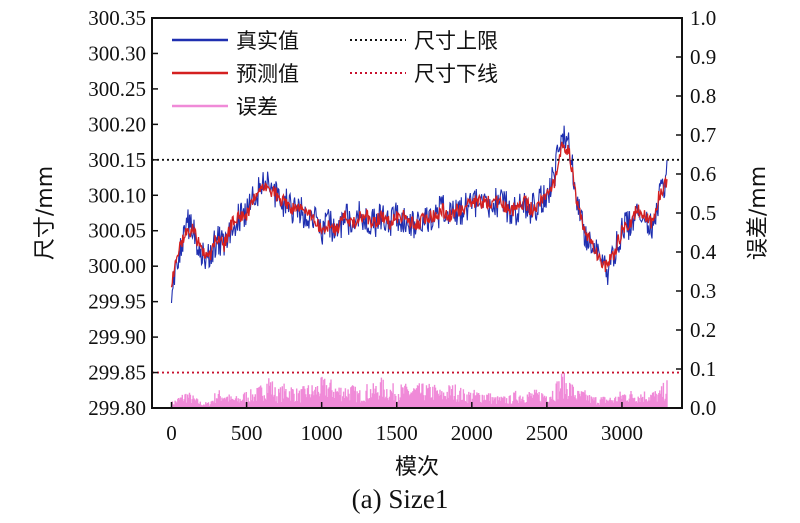 This screenshot has width=800, height=523. Describe the element at coordinates (117, 89) in the screenshot. I see `y-left-tick-label: 300.25` at that location.